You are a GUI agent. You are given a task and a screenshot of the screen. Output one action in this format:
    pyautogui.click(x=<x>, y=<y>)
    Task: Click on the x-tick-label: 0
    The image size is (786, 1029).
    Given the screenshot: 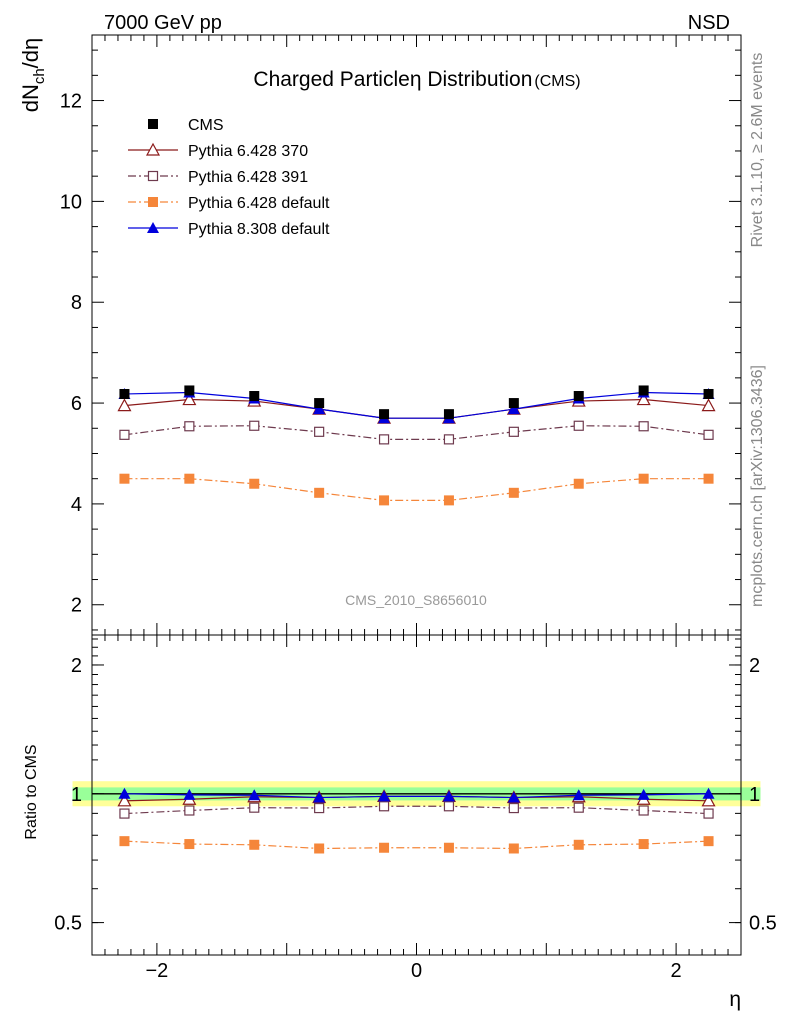 What is the action you would take?
    pyautogui.click(x=416, y=971)
    